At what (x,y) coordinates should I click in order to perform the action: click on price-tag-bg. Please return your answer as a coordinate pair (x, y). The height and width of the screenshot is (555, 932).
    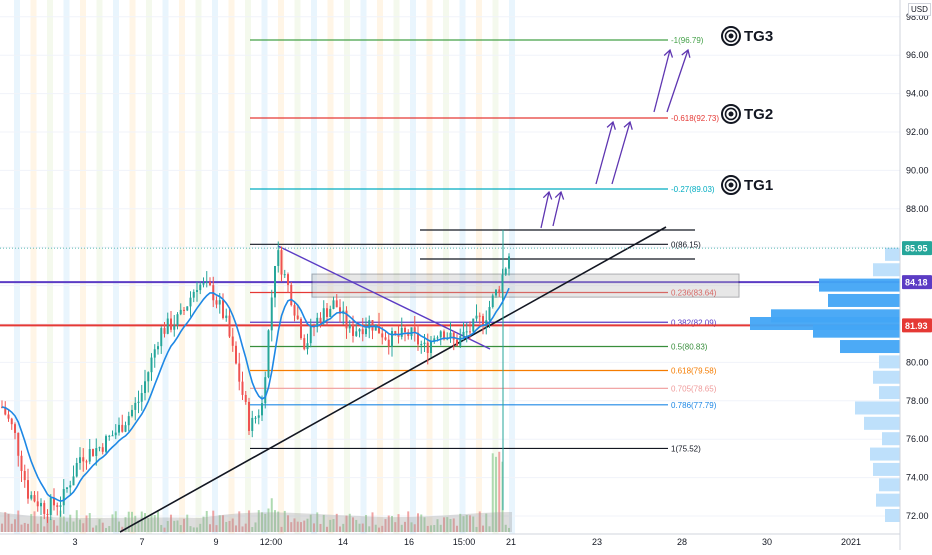
    Looking at the image, I should click on (917, 248).